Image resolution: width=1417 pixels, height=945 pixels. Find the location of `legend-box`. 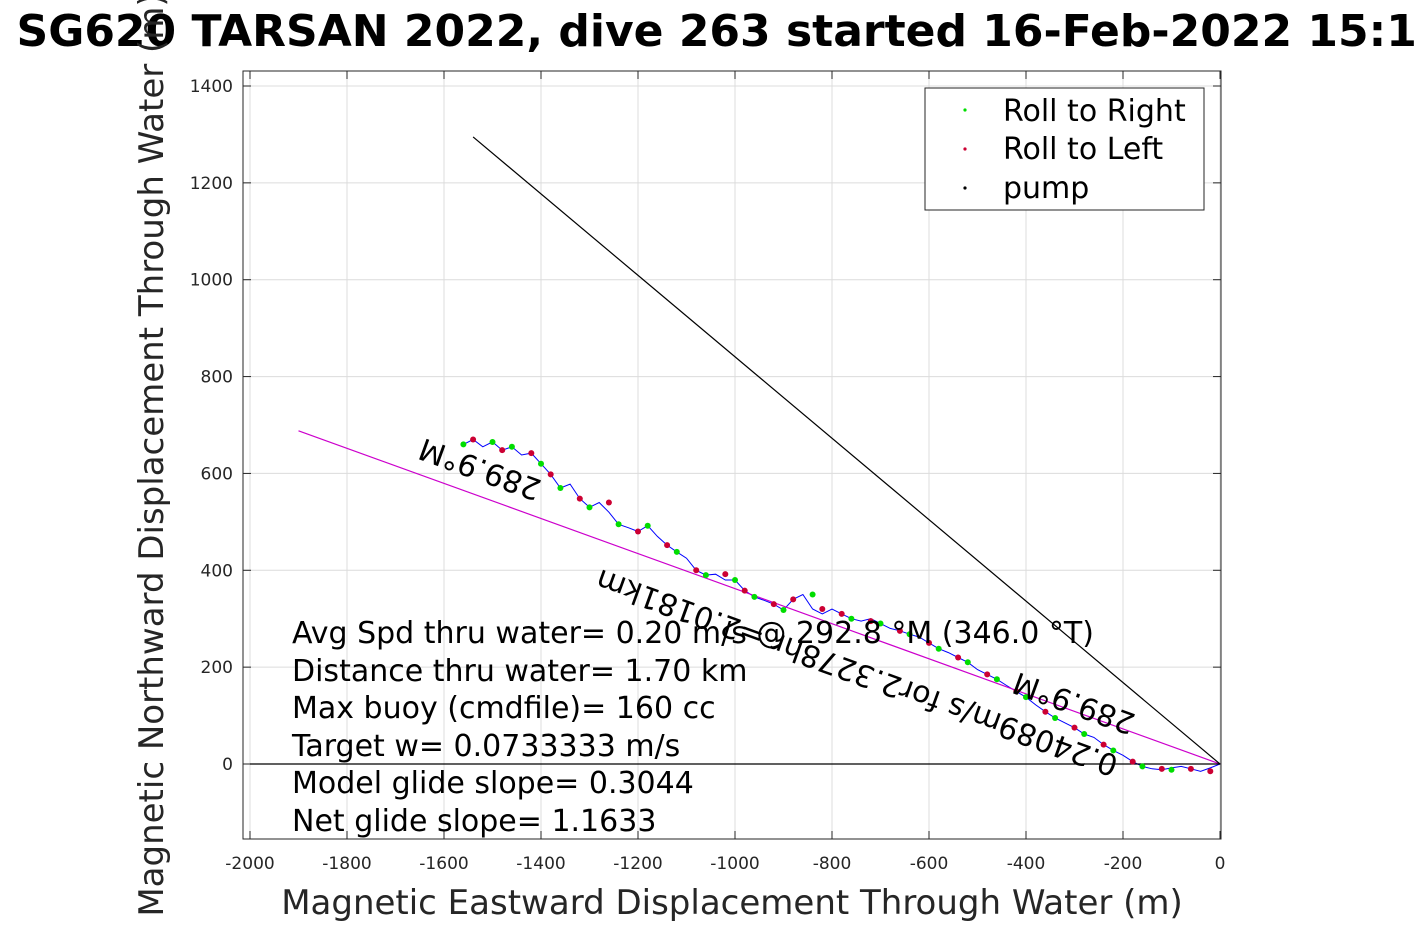

legend-box is located at coordinates (1064, 149).